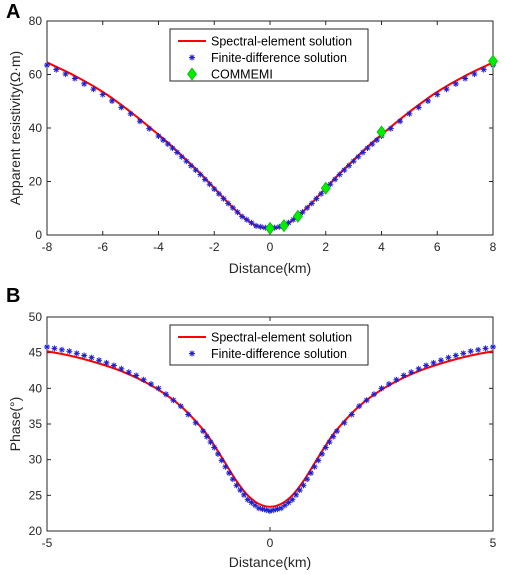 The width and height of the screenshot is (505, 574). Describe the element at coordinates (15, 128) in the screenshot. I see `panel-a-y-axis-label: Apparent resistivity(Ω·m)` at that location.